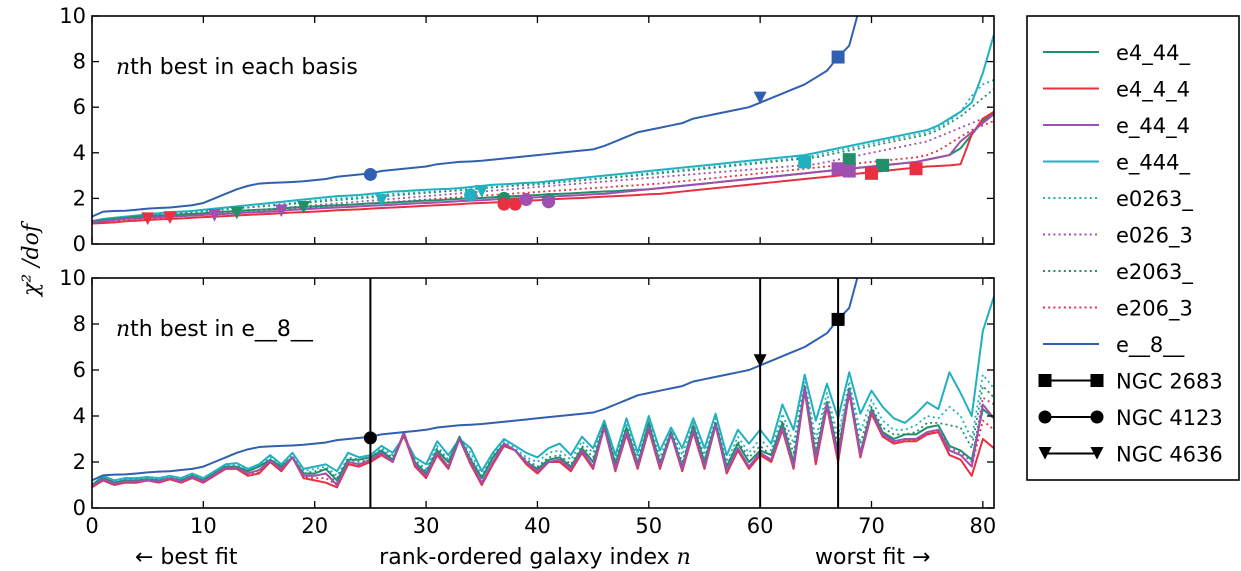 This screenshot has width=1241, height=571. What do you see at coordinates (1154, 236) in the screenshot?
I see `legend-label: e026_3` at bounding box center [1154, 236].